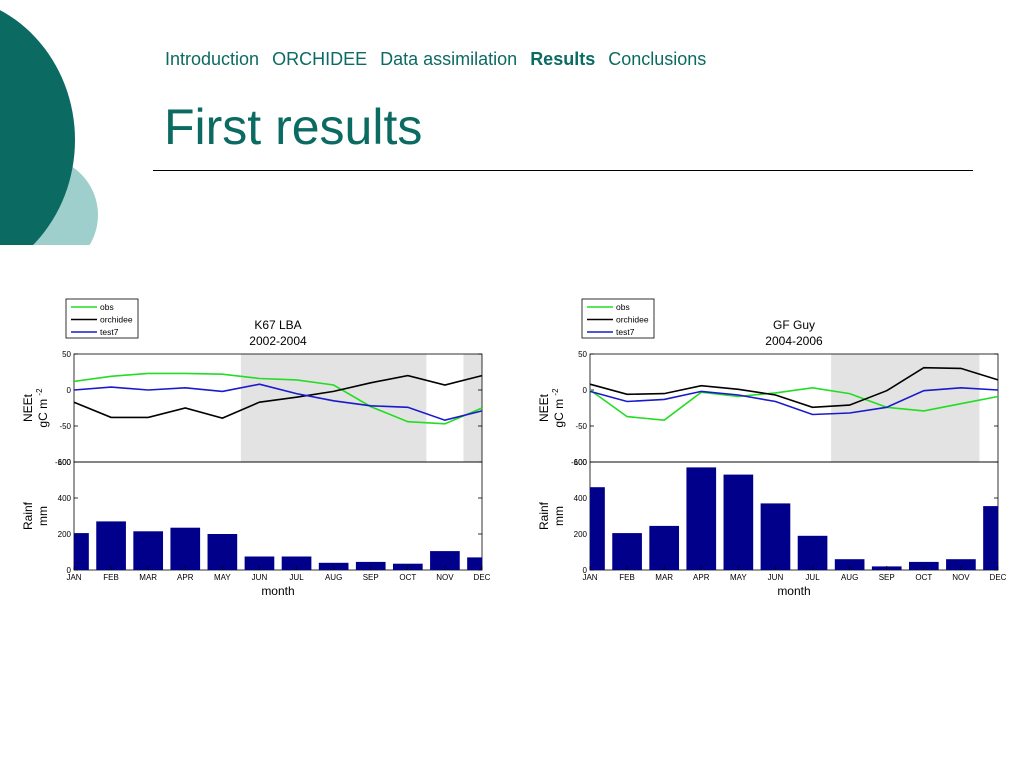  Describe the element at coordinates (370, 565) in the screenshot. I see `rain-bar-sep` at that location.